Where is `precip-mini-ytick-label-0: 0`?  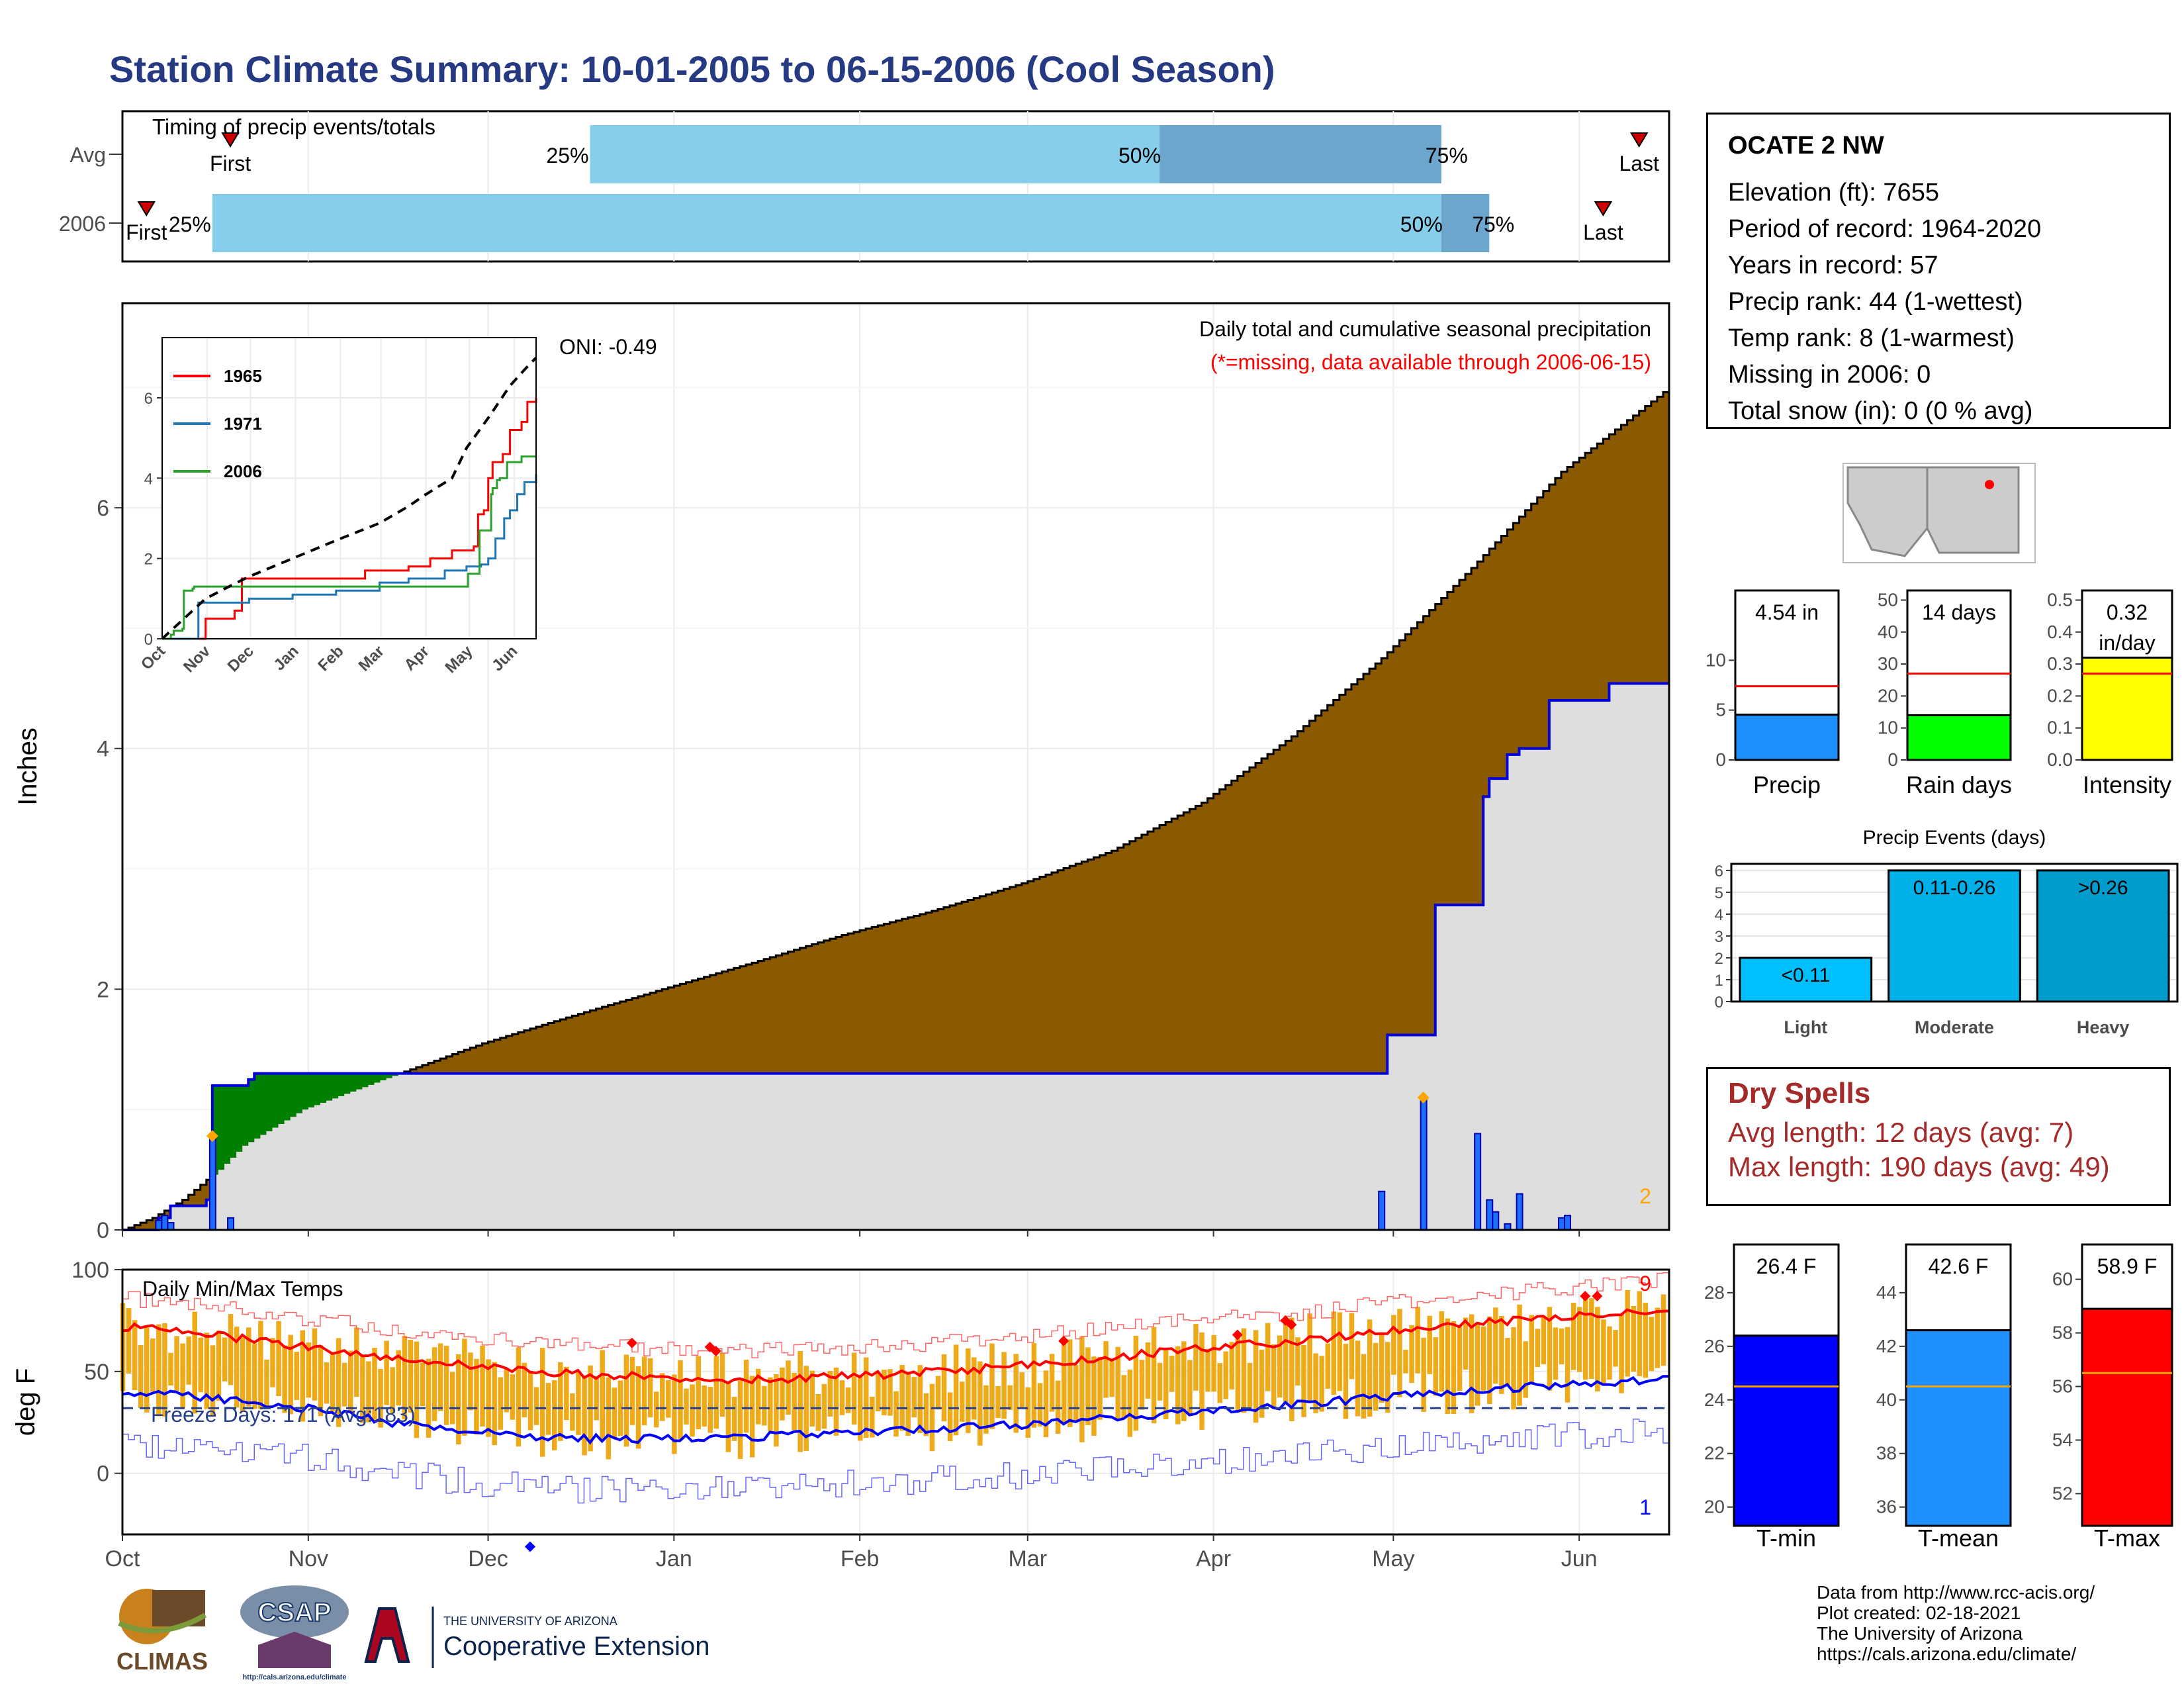
precip-mini-ytick-label-0: 0 is located at coordinates (1720, 759).